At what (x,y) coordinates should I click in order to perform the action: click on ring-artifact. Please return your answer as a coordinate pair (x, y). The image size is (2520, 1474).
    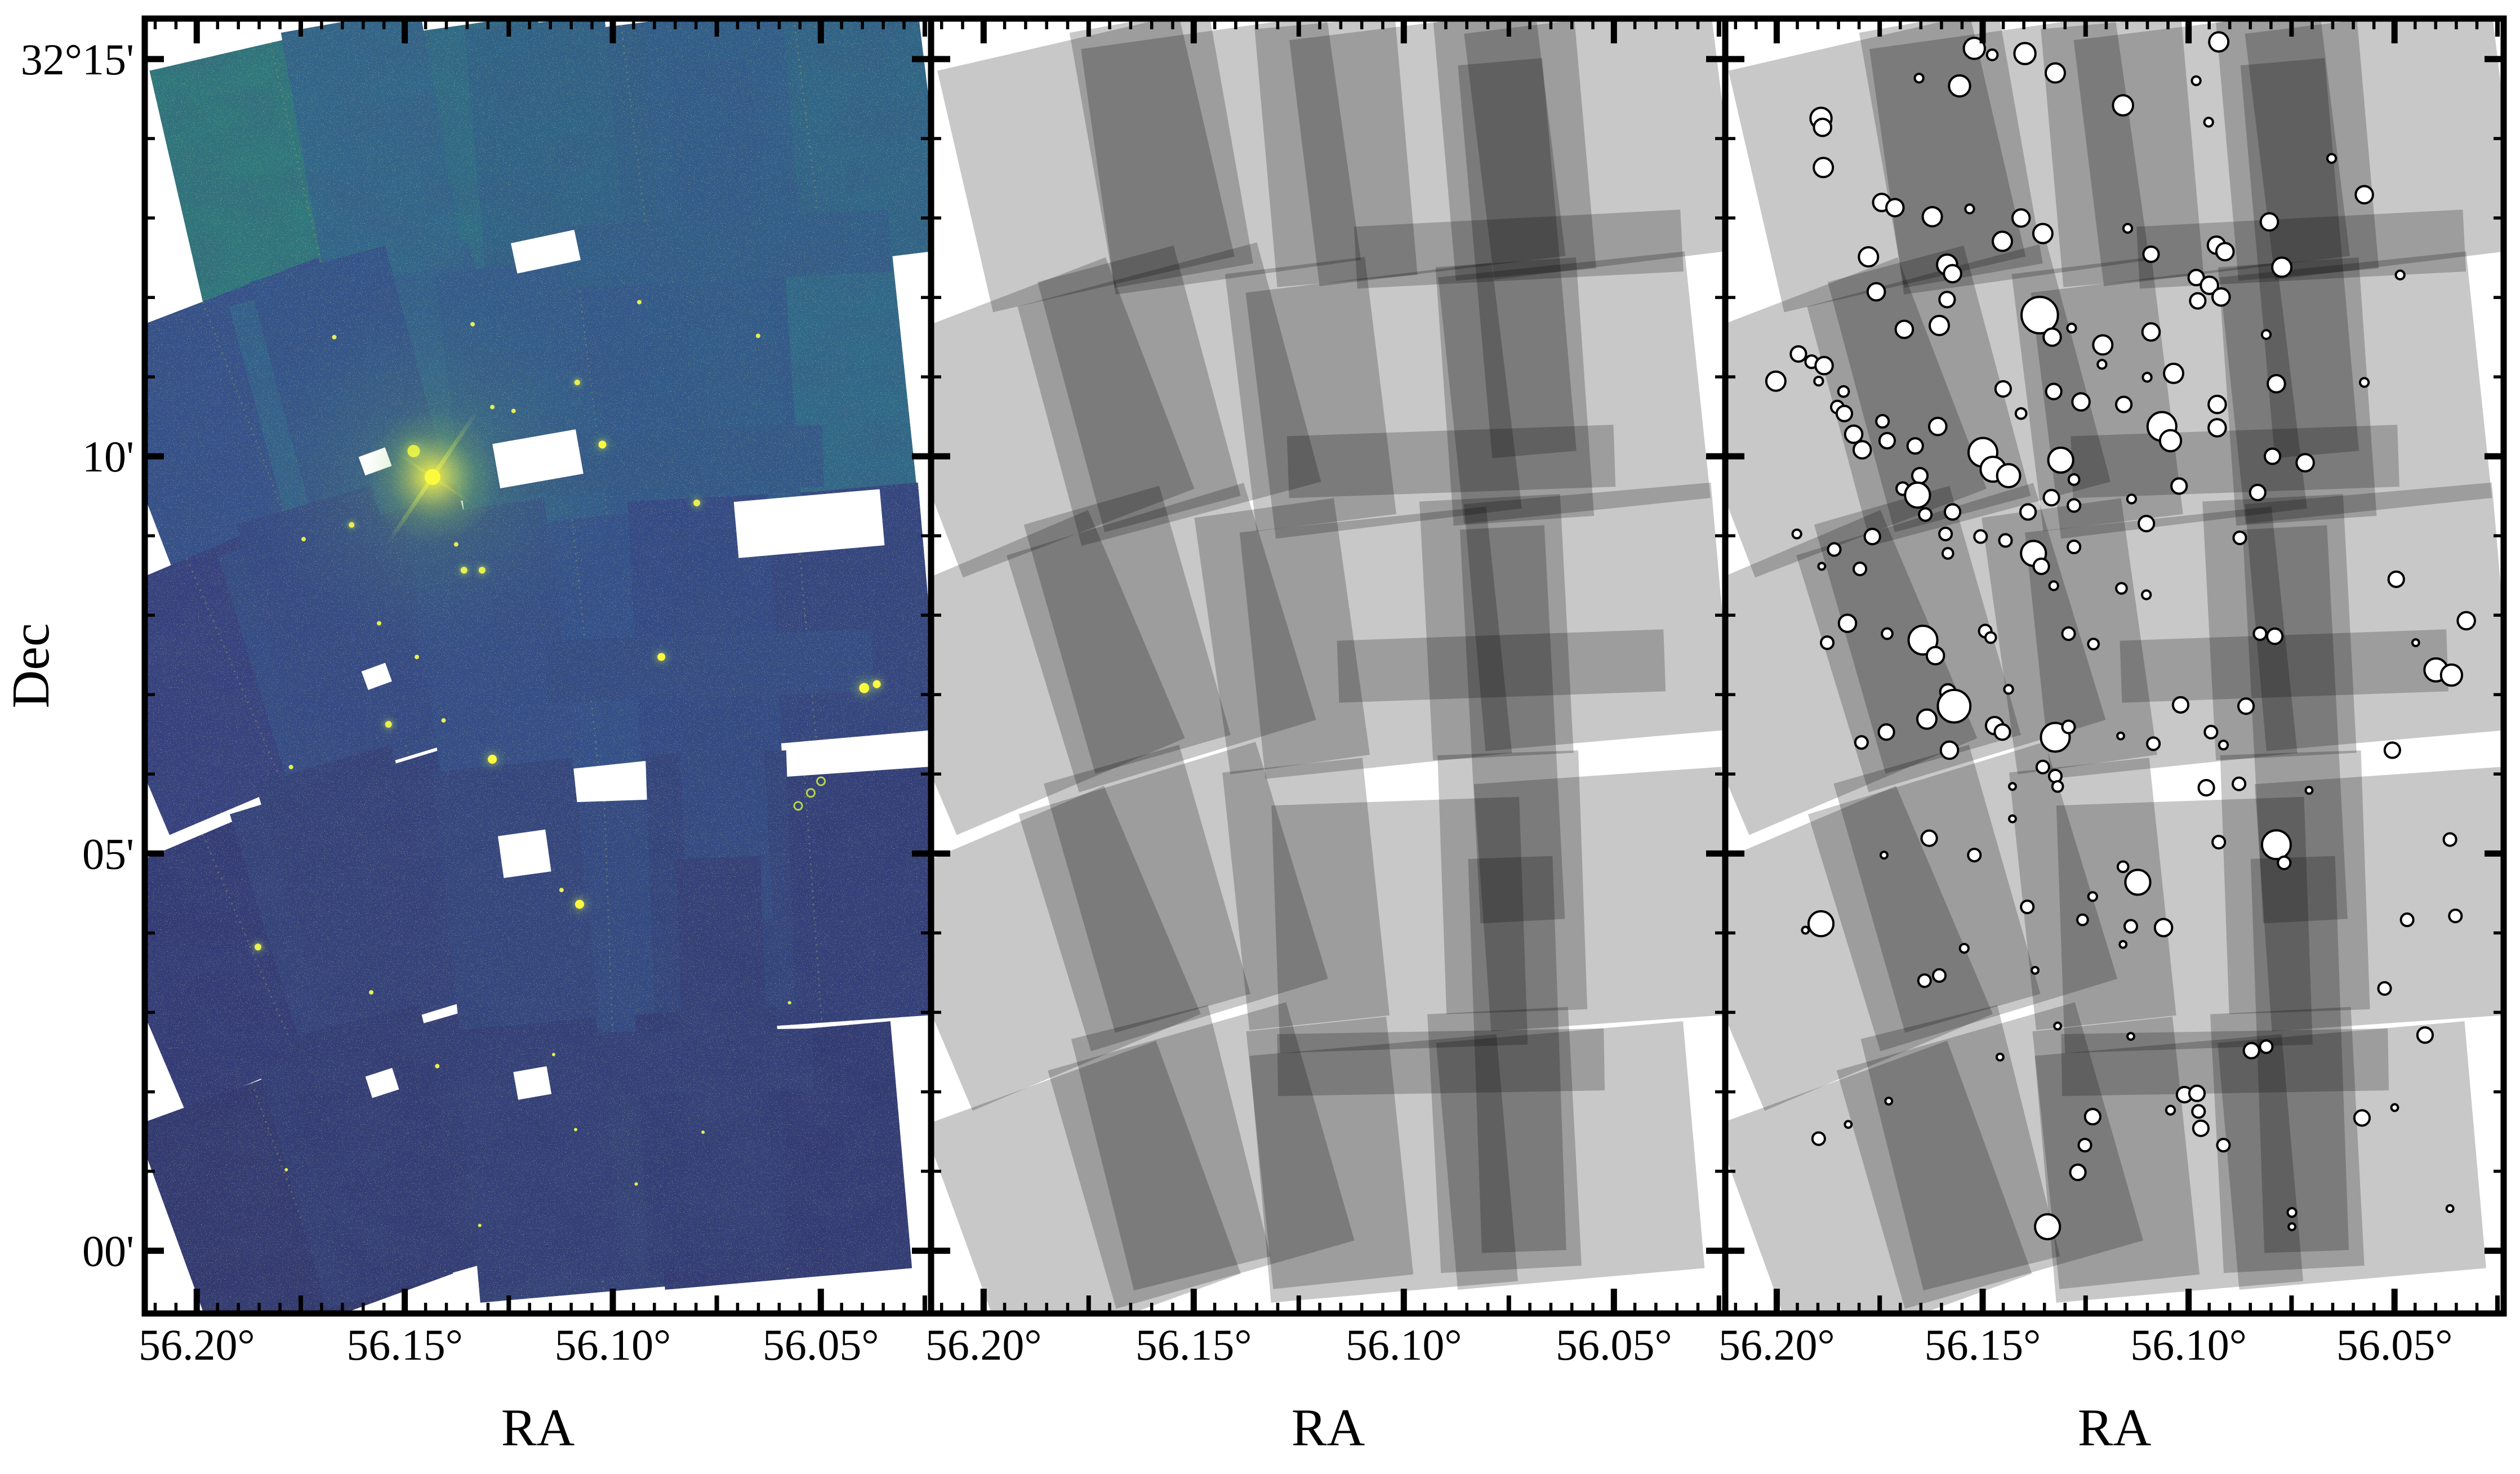
    Looking at the image, I should click on (810, 793).